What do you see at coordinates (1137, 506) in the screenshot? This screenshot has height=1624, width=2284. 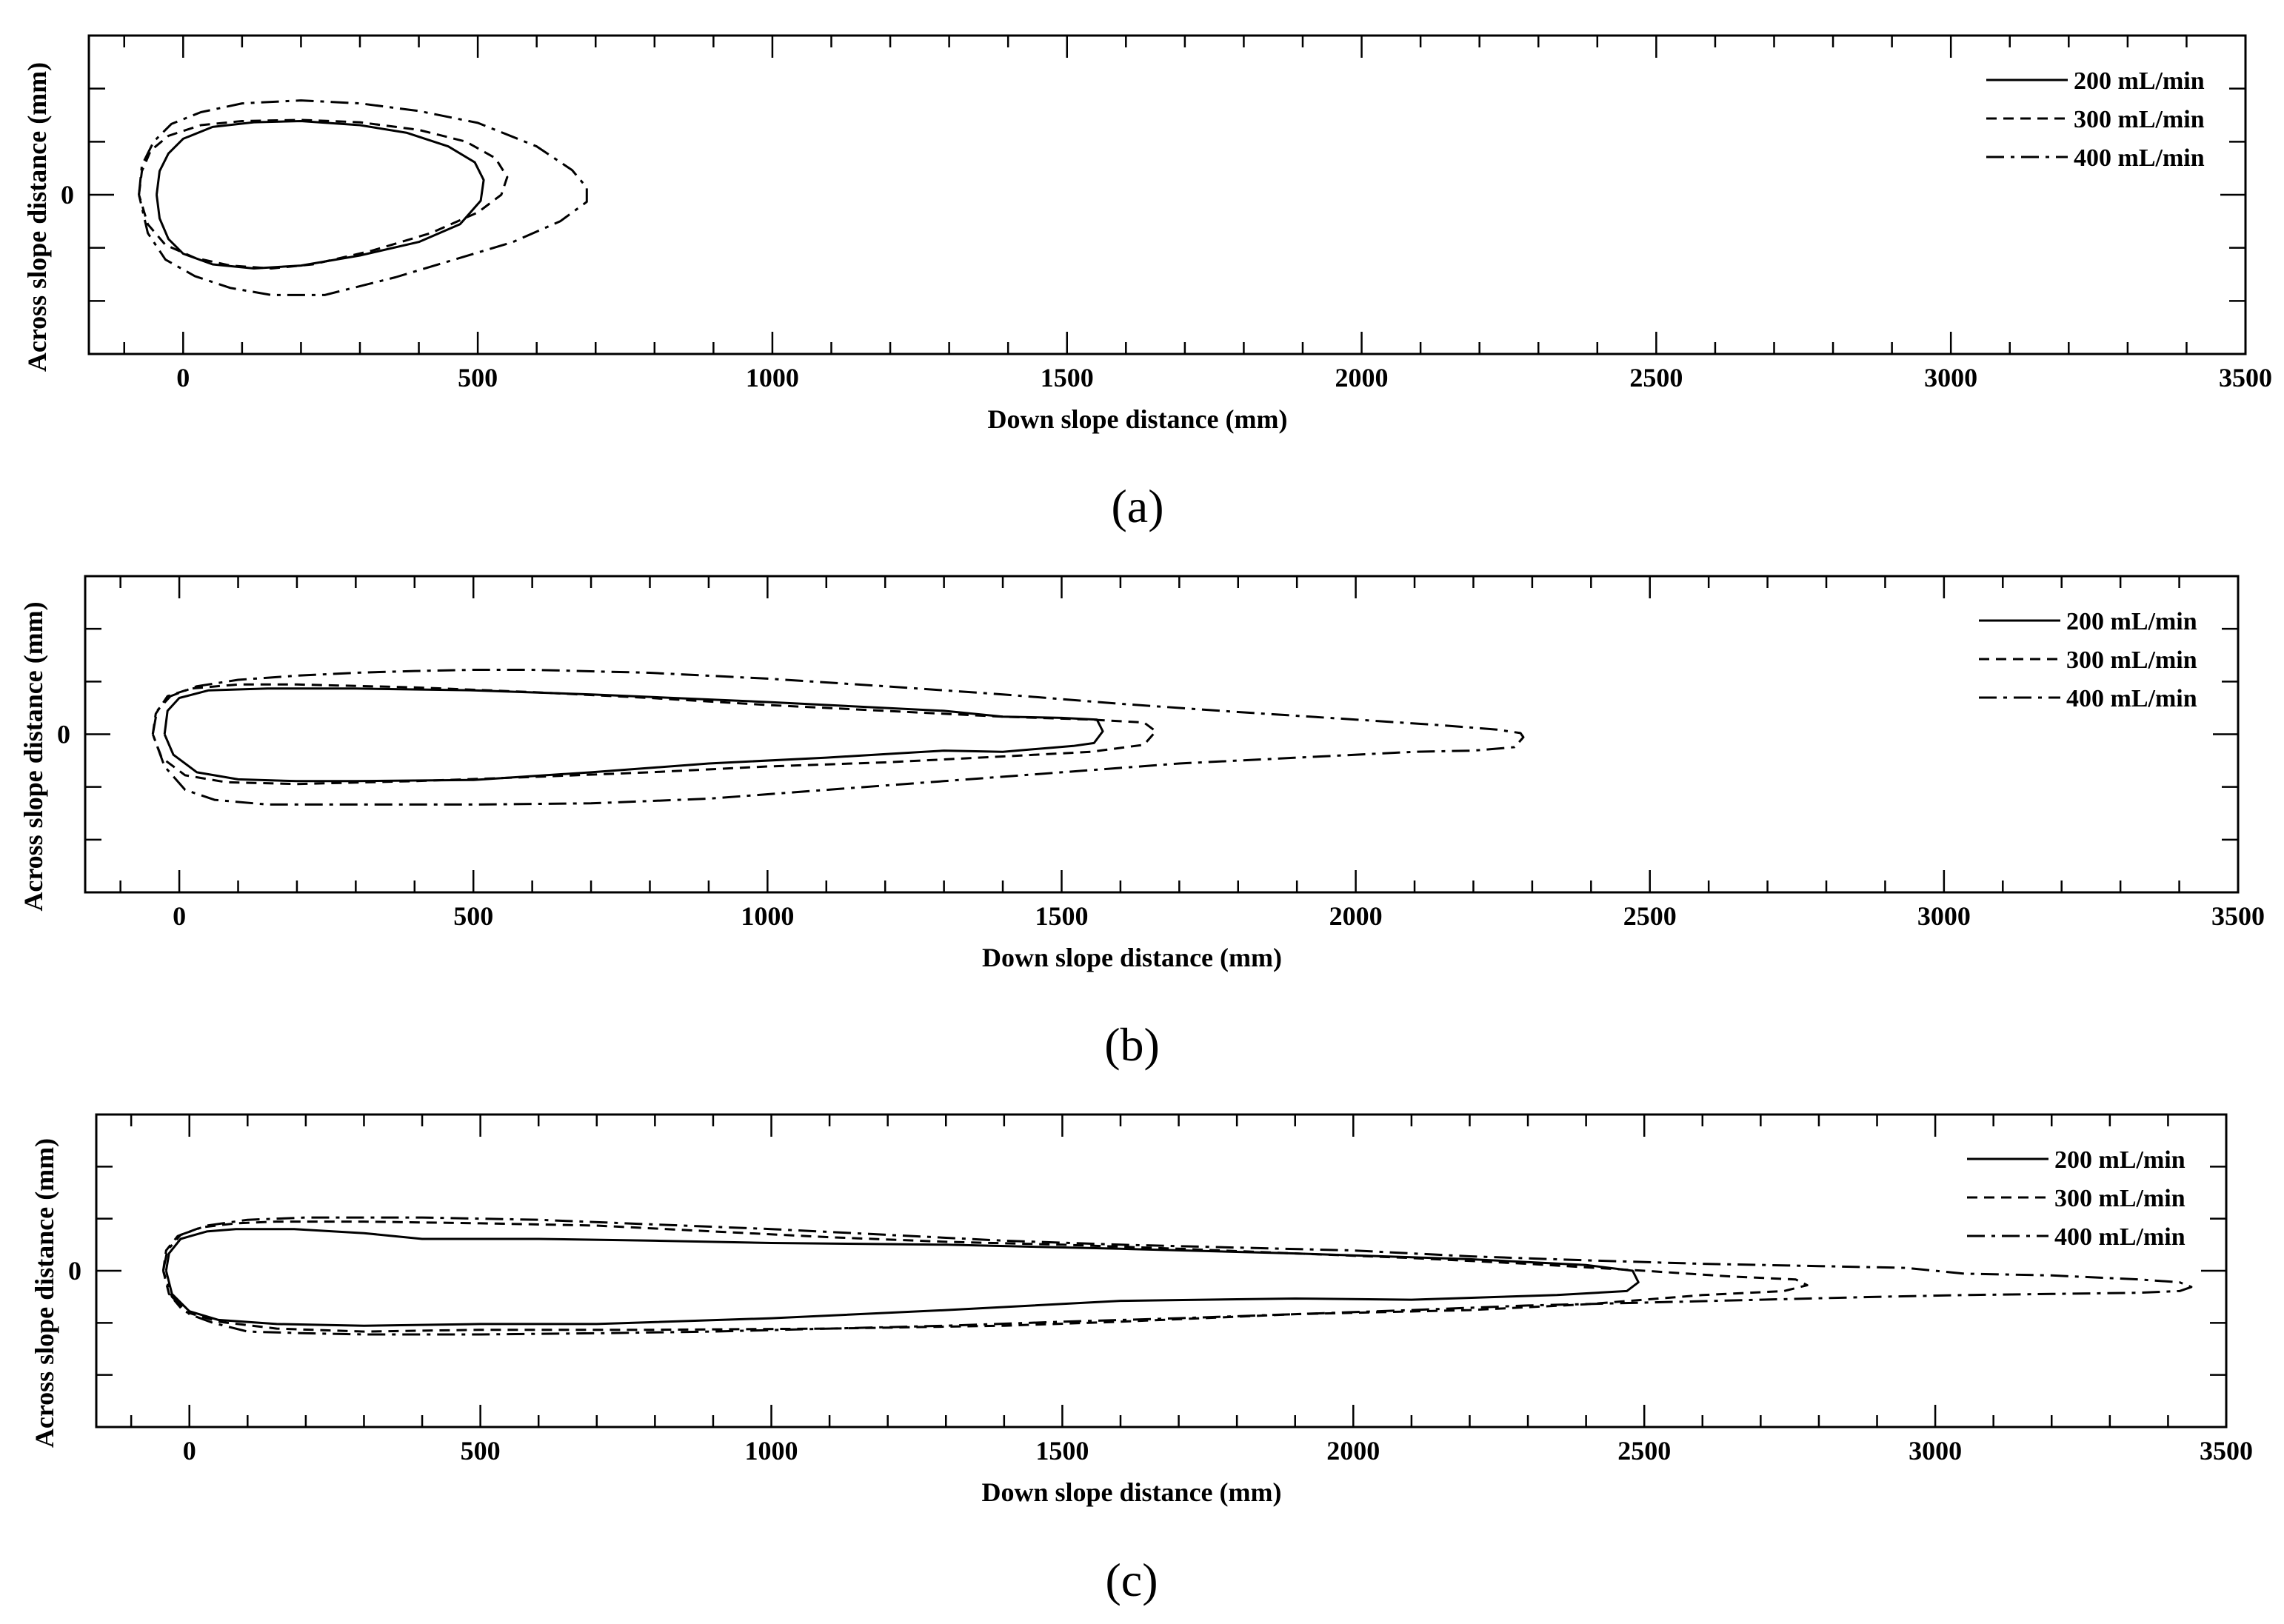 I see `panel-label: (a)` at bounding box center [1137, 506].